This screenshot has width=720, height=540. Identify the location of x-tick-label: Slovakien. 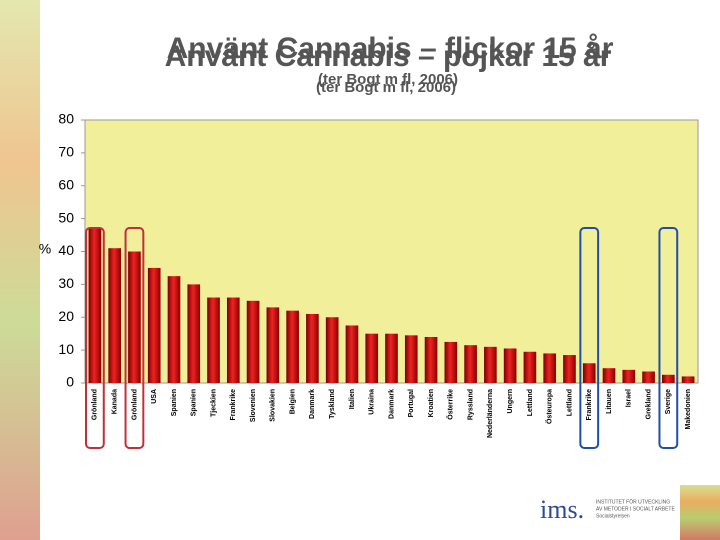
(273, 405).